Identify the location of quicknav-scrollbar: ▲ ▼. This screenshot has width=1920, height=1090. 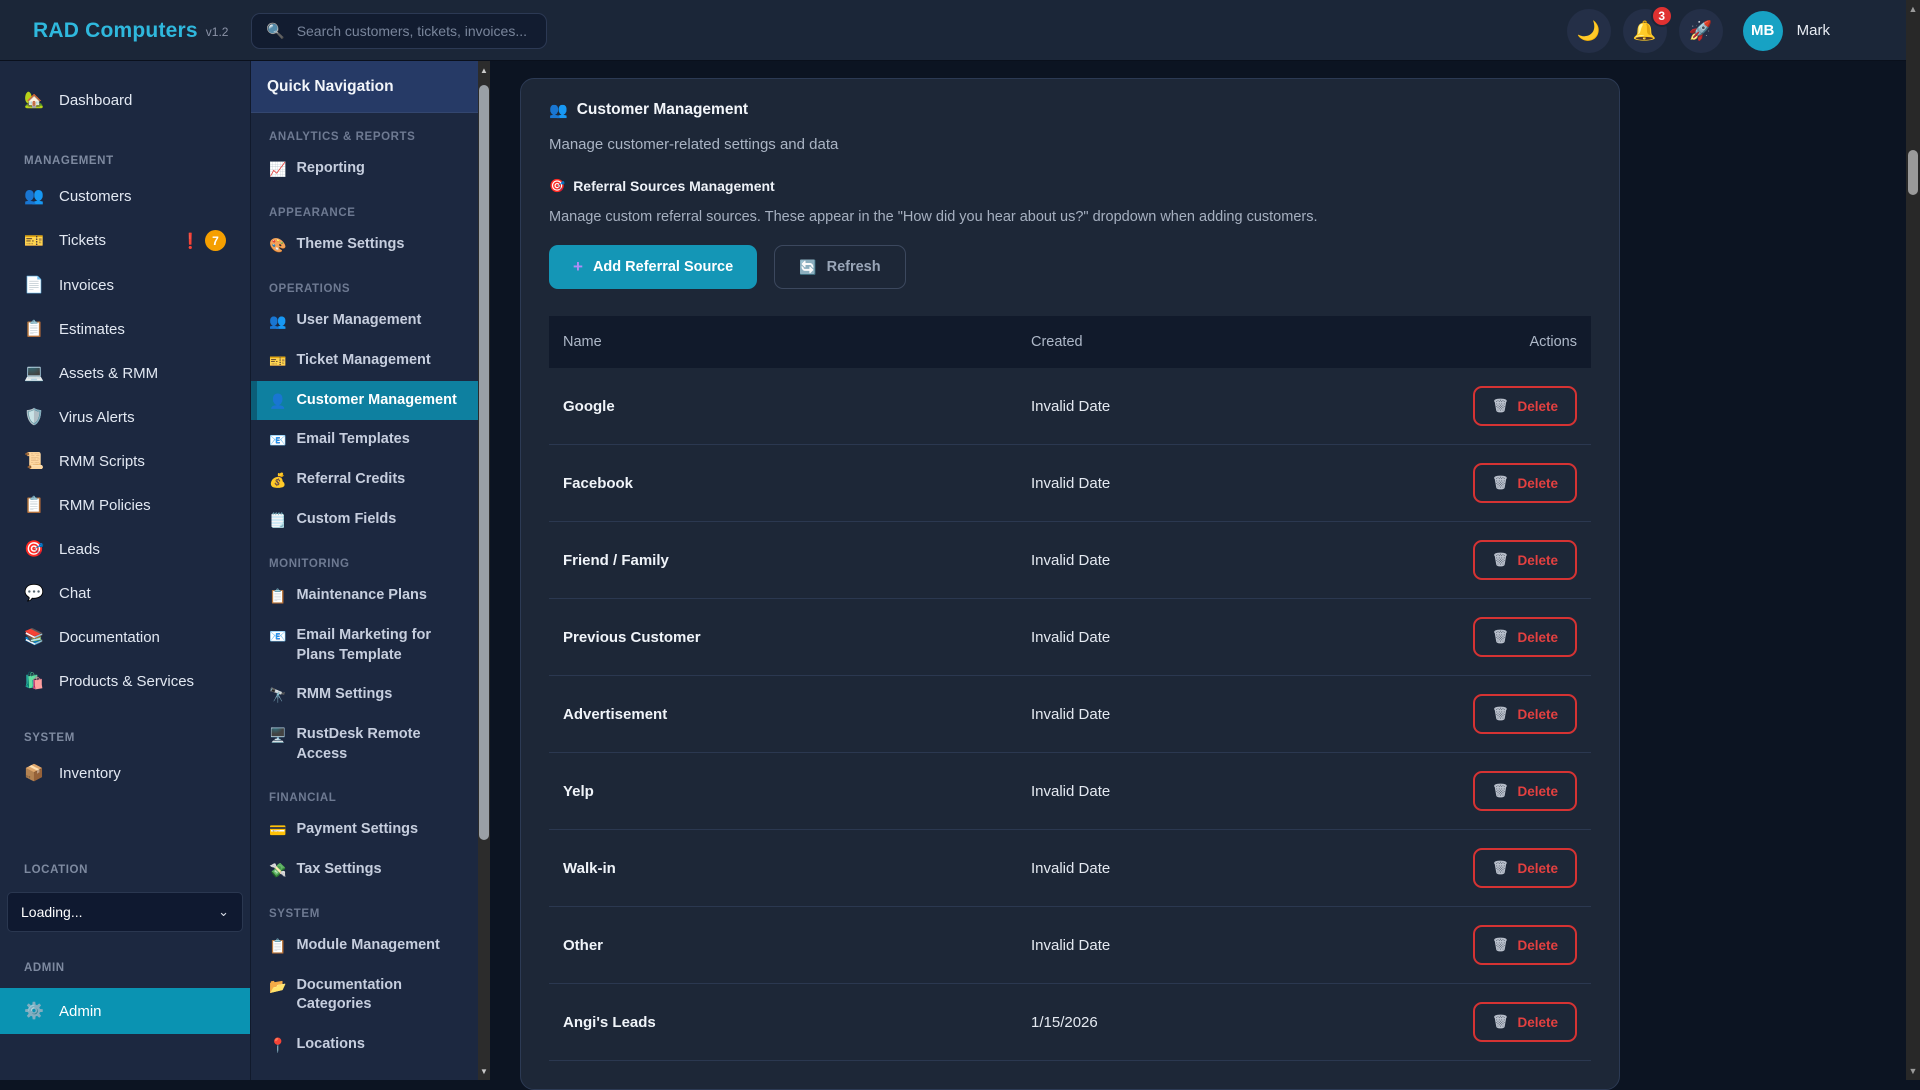
(484, 570).